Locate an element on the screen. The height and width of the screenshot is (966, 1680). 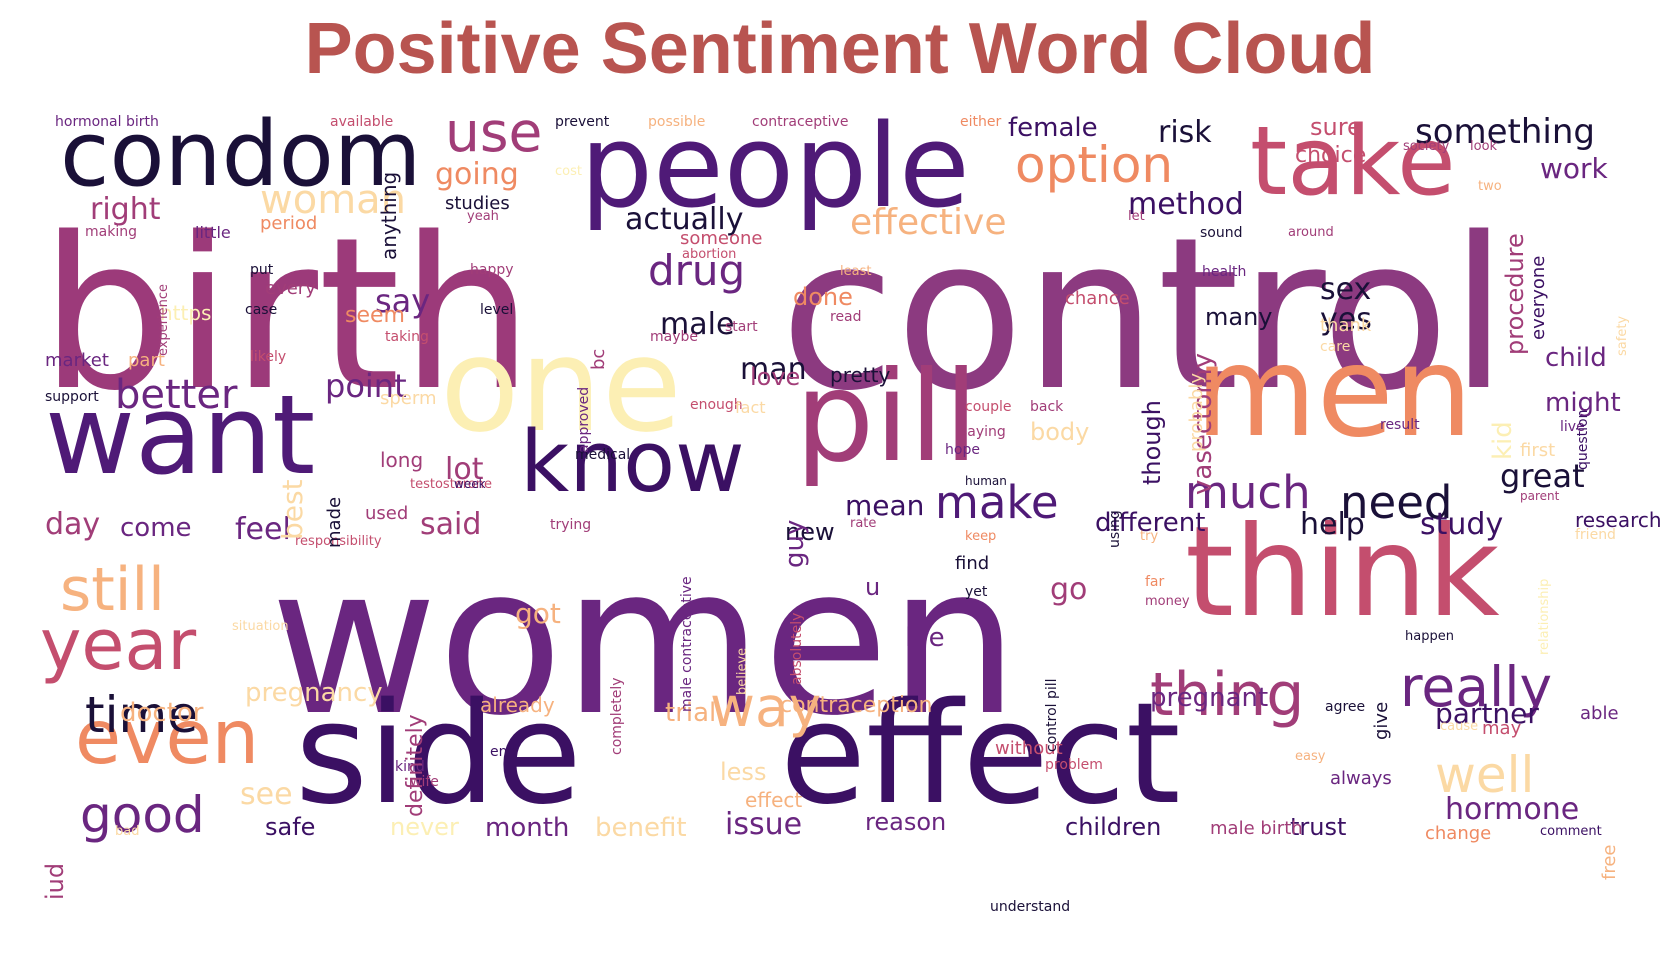
cloud-word-made: made is located at coordinates (334, 522).